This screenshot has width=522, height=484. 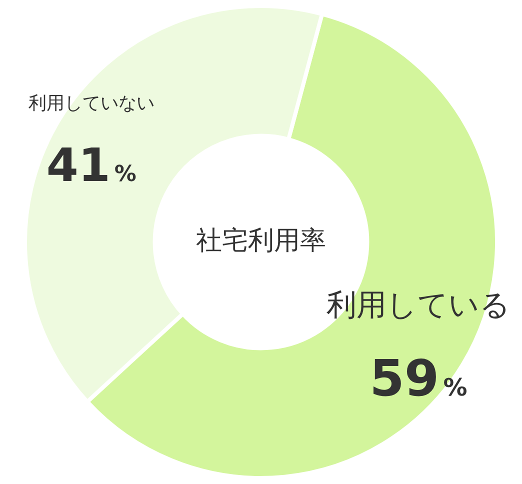 I want to click on text: 社宅利用率, so click(x=261, y=241).